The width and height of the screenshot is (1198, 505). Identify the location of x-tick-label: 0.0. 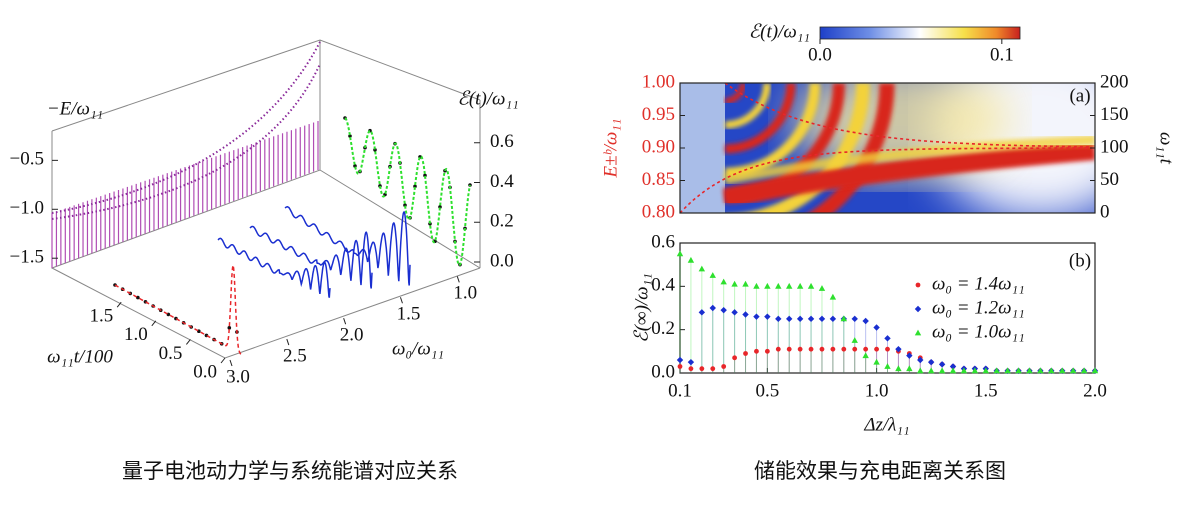
(205, 371).